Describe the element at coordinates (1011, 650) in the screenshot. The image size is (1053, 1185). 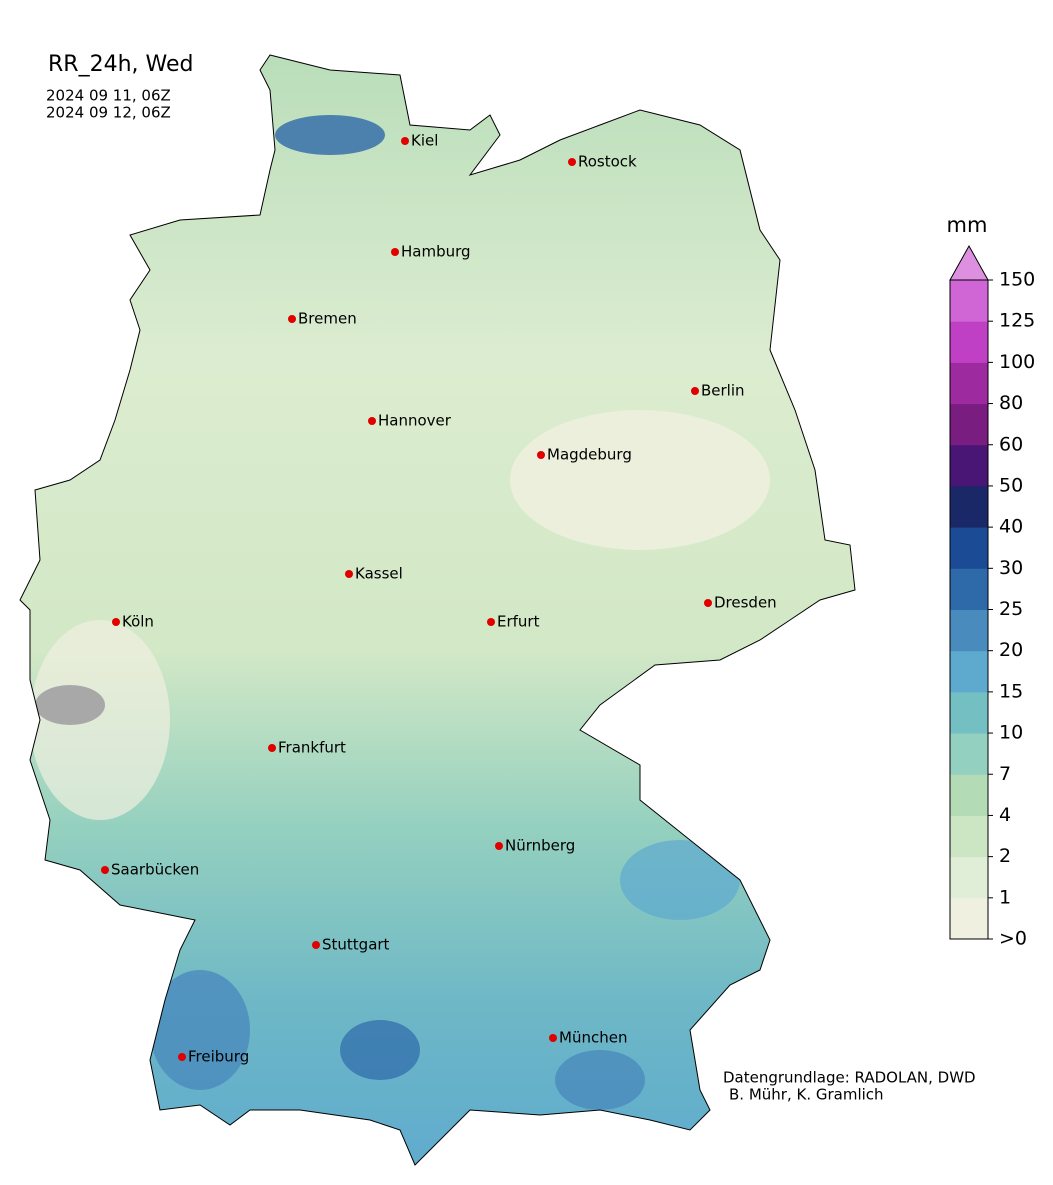
I see `colorbar-label: 20` at that location.